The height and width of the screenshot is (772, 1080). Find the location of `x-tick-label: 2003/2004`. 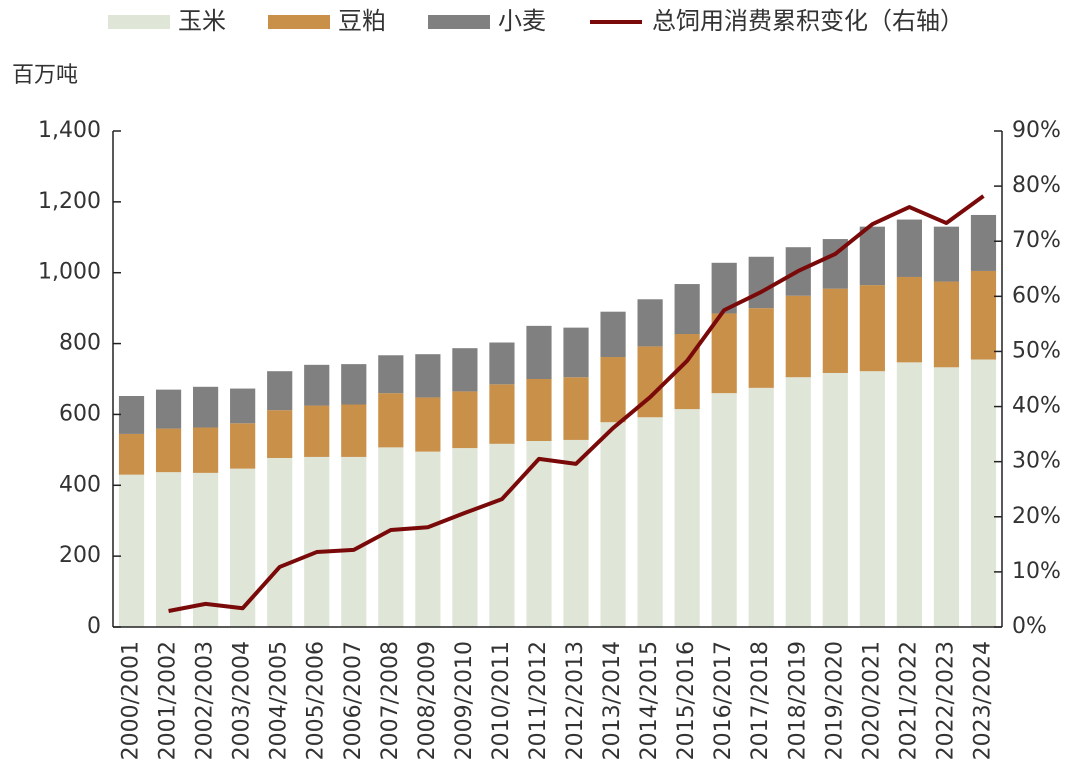

x-tick-label: 2003/2004 is located at coordinates (242, 700).